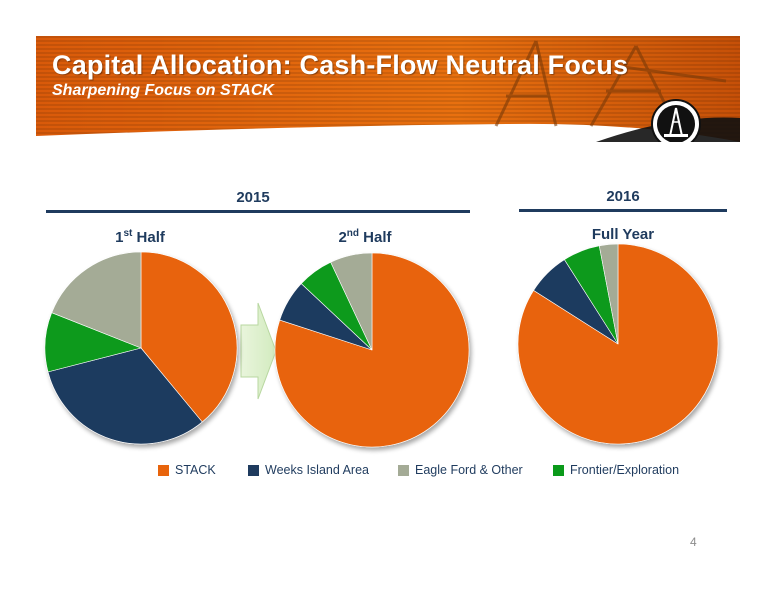 This screenshot has height=600, width=776. Describe the element at coordinates (140, 237) in the screenshot. I see `period-first-half-label: 1st Half` at that location.